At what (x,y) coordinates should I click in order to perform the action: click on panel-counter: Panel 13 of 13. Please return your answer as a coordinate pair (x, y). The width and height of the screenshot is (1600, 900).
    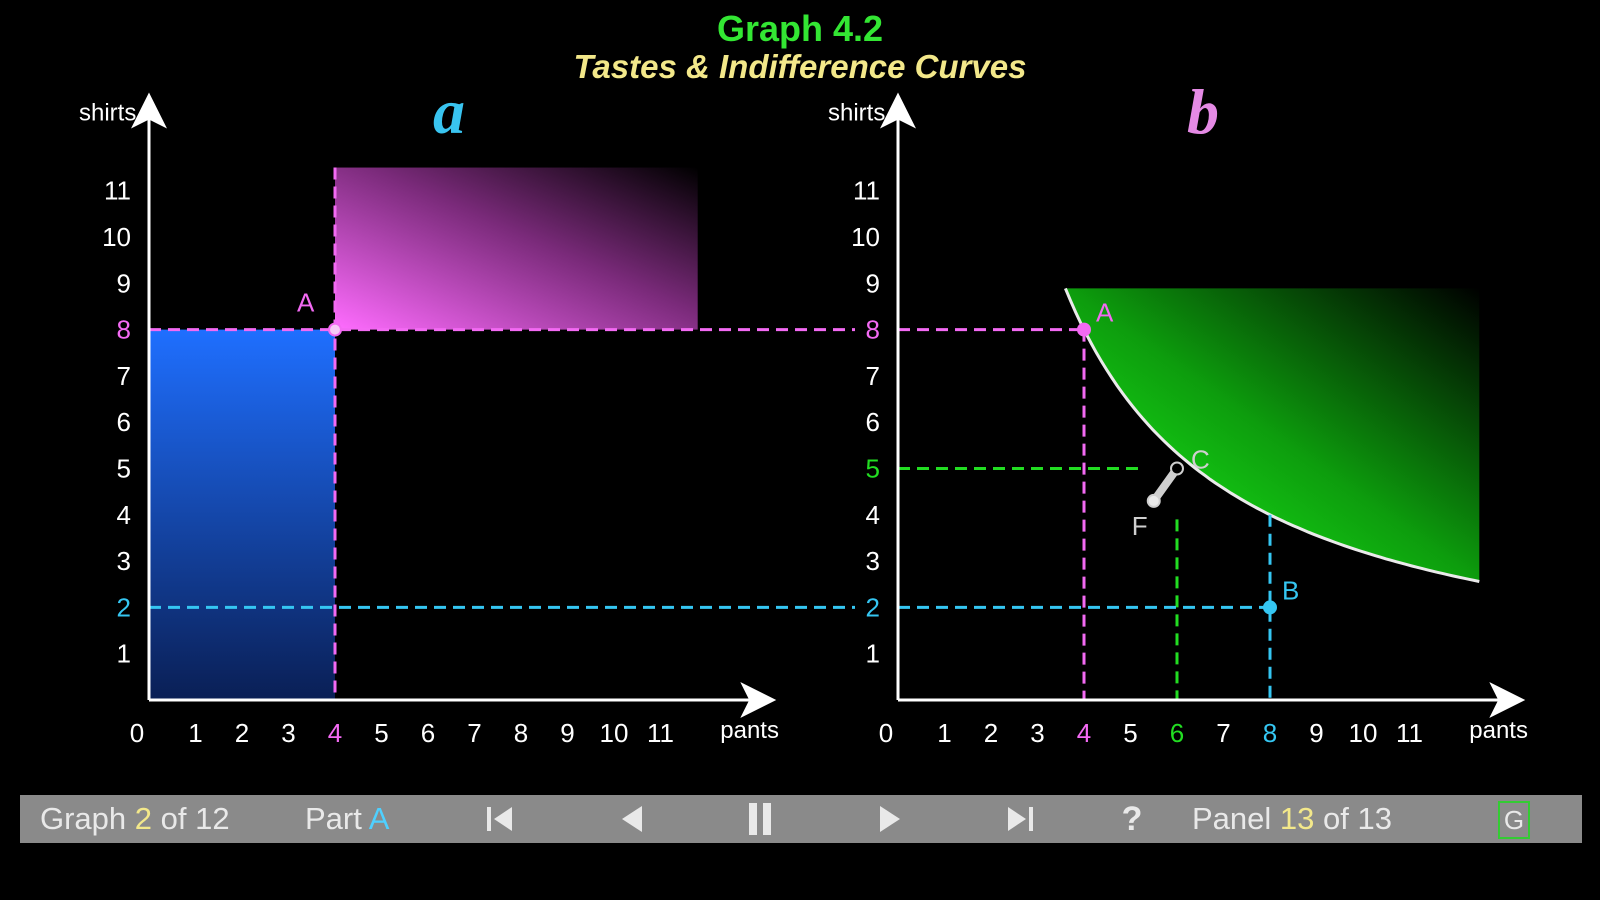
    Looking at the image, I should click on (1292, 819).